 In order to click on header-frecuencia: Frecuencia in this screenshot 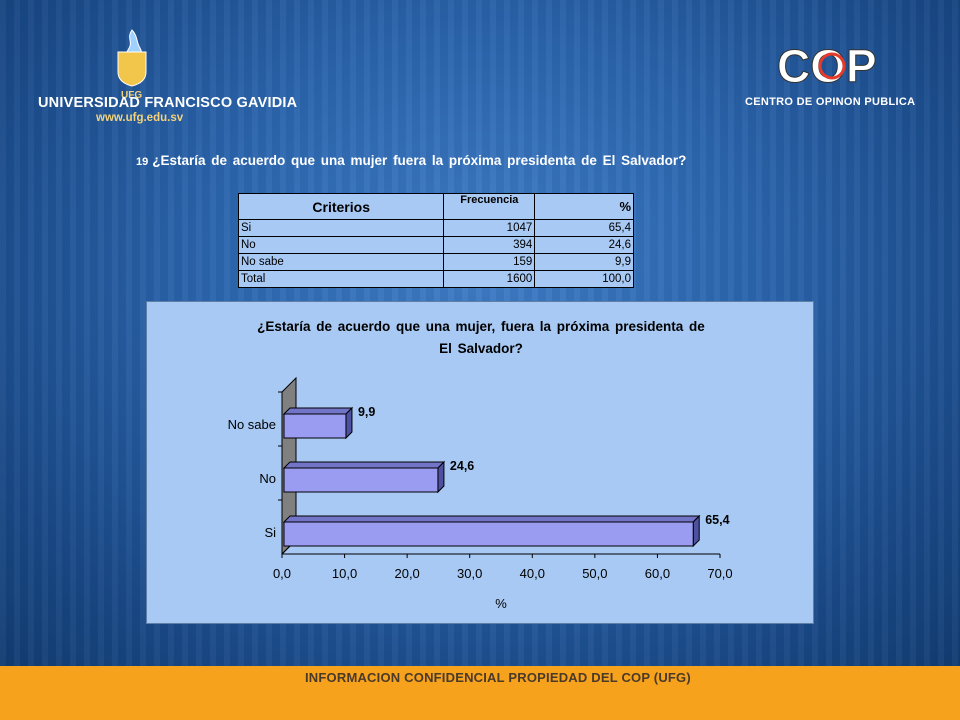, I will do `click(489, 206)`.